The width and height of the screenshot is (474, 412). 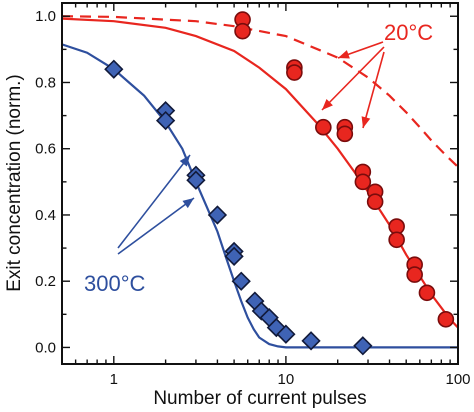 I want to click on y-tick-label-0: 0.0, so click(x=45, y=347).